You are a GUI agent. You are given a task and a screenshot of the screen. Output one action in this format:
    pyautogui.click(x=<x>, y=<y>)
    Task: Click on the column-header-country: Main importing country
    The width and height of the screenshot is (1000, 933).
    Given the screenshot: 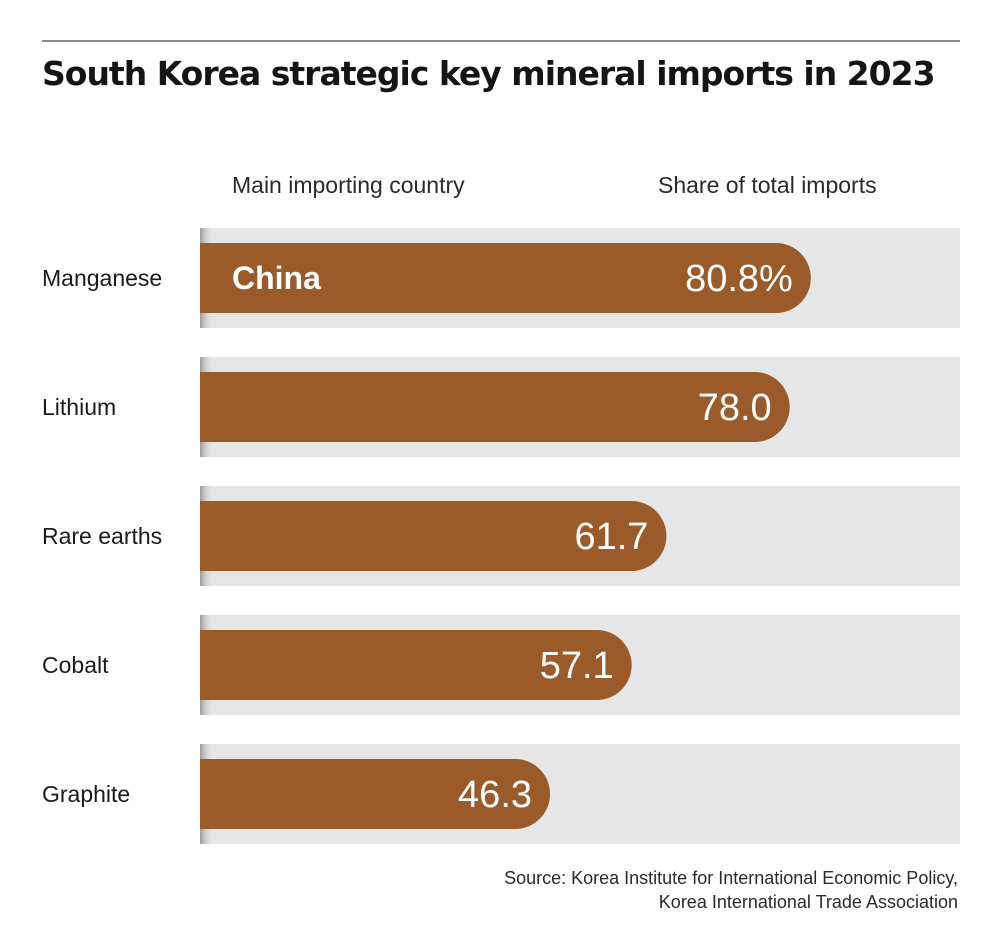 What is the action you would take?
    pyautogui.click(x=348, y=185)
    